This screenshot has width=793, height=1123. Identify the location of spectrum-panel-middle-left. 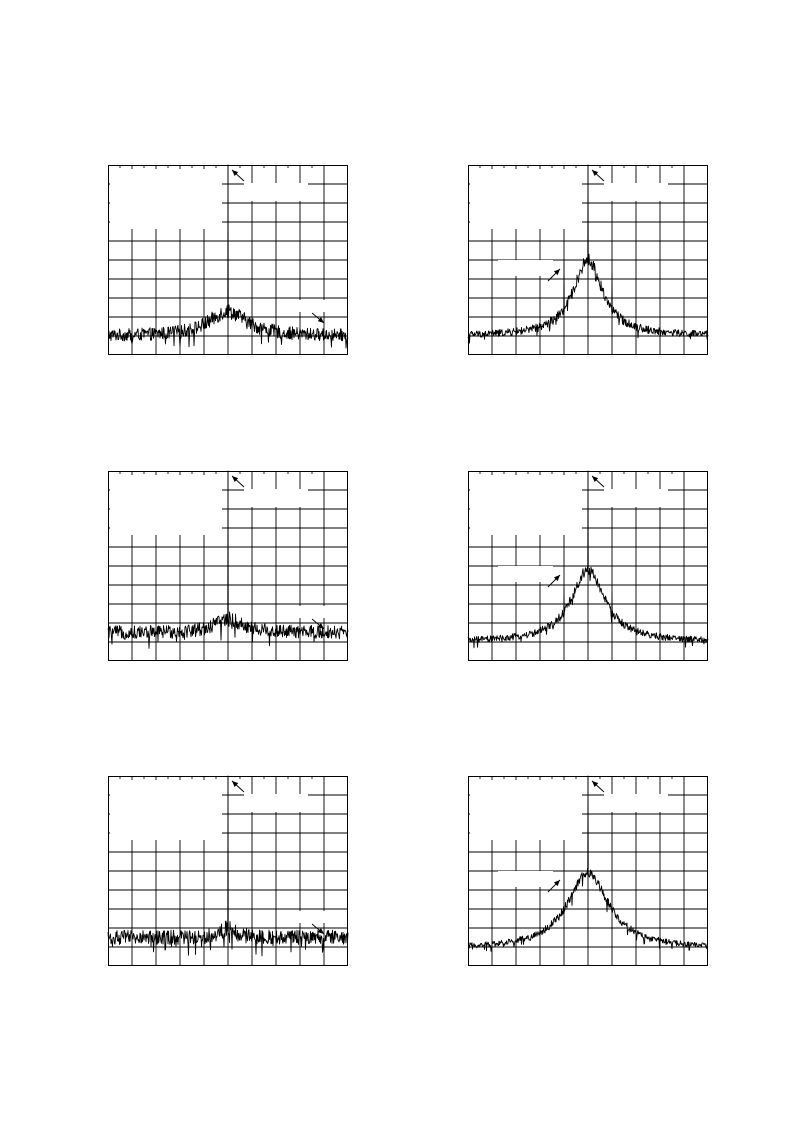
(228, 565).